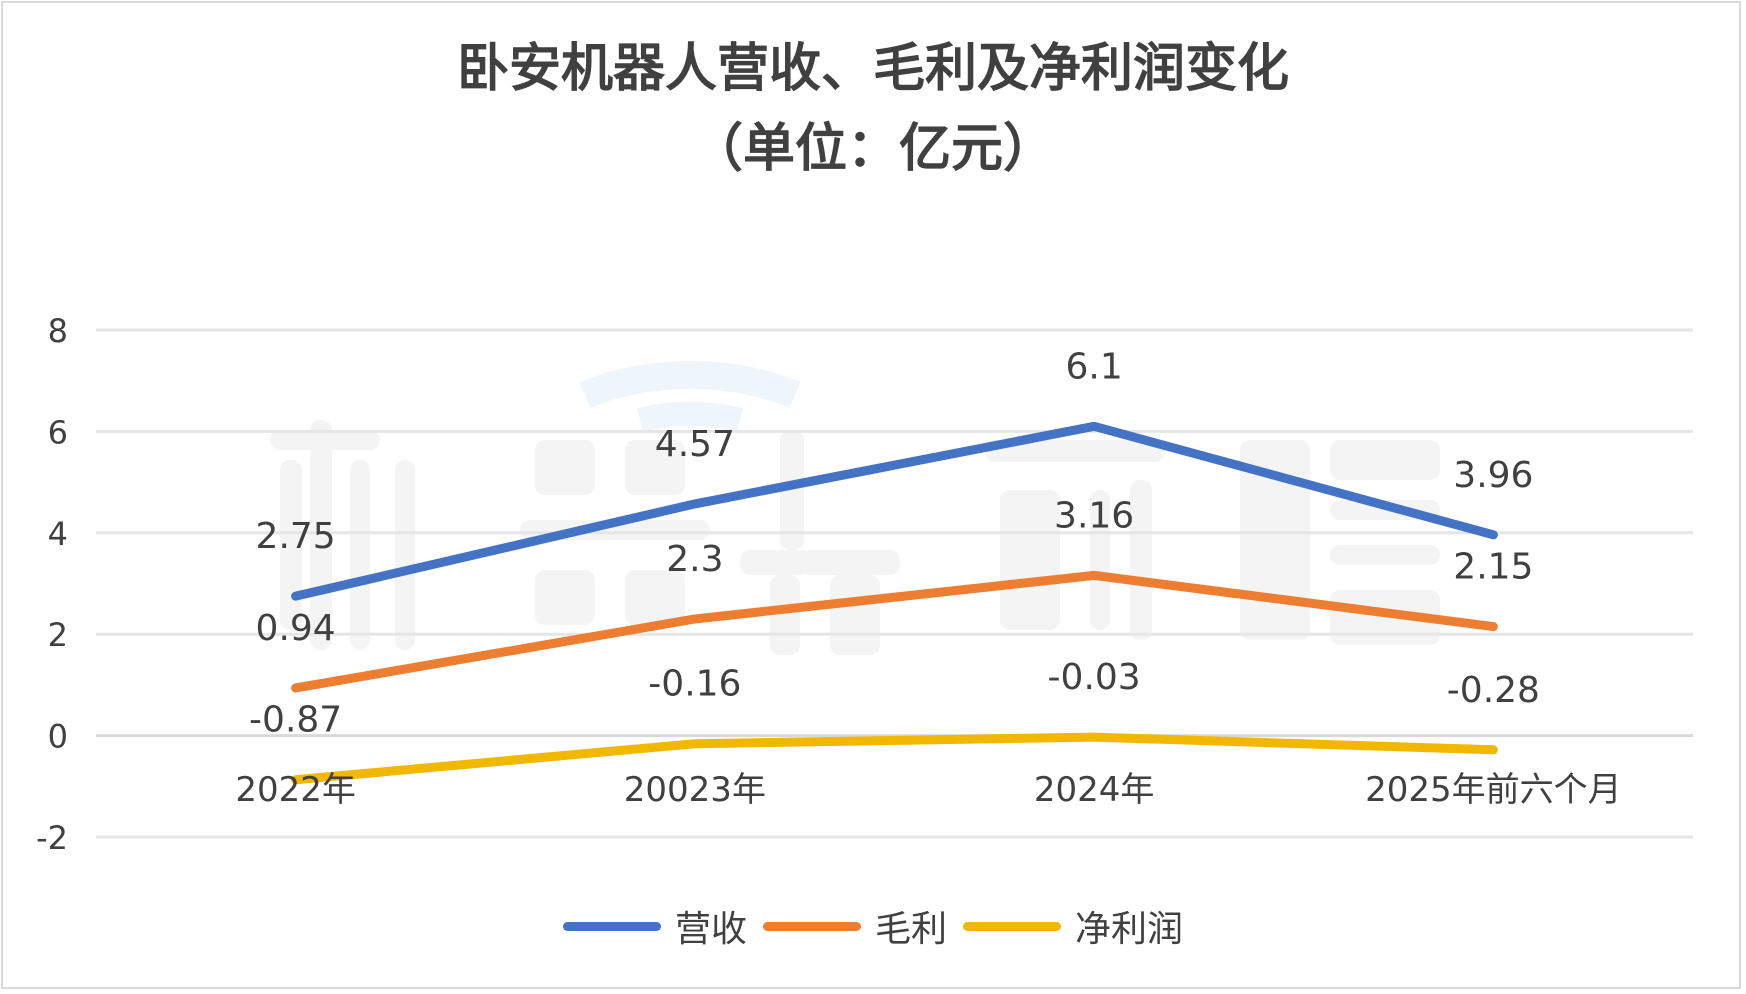 The width and height of the screenshot is (1746, 994). I want to click on data-label: 2.75, so click(296, 536).